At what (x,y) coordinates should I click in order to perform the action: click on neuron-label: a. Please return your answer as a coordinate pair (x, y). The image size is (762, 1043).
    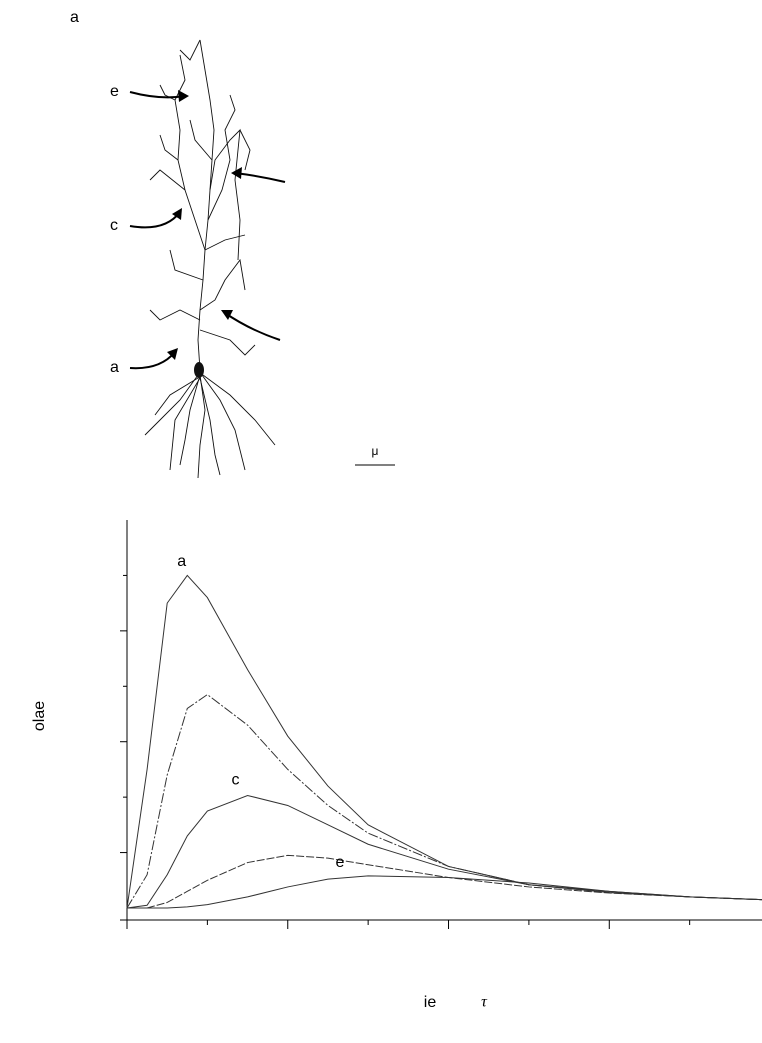
    Looking at the image, I should click on (114, 367).